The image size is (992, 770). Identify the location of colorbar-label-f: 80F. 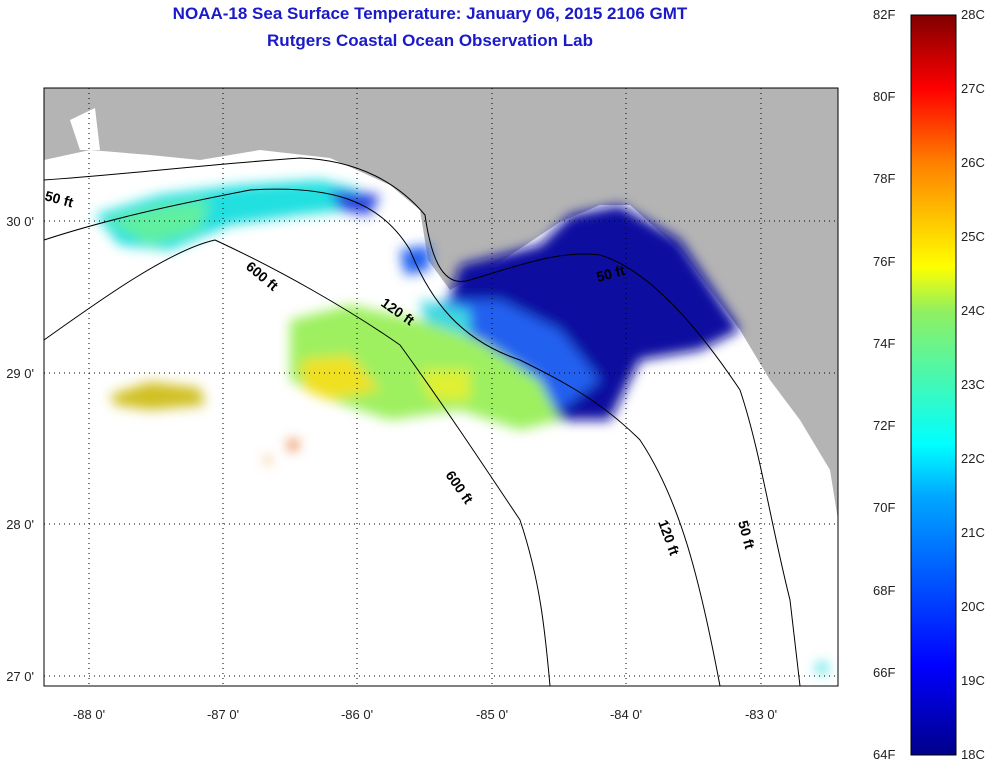
(884, 97).